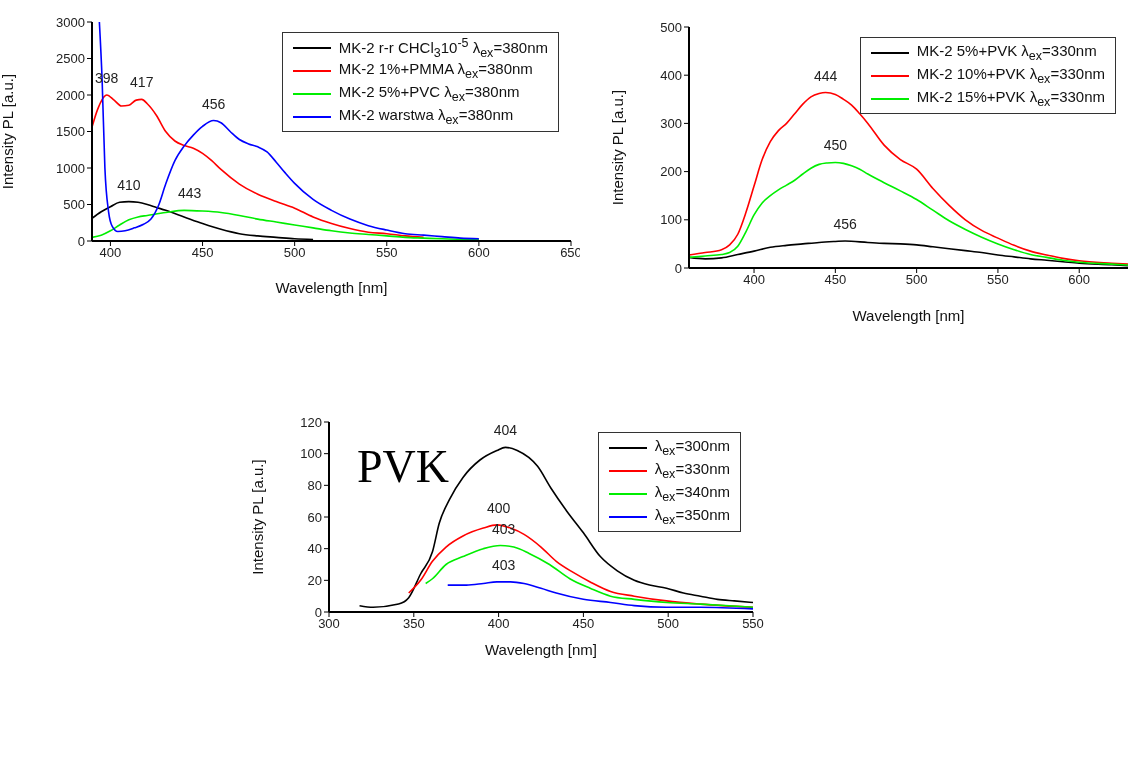  Describe the element at coordinates (671, 75) in the screenshot. I see `y-tick-label: 400` at that location.